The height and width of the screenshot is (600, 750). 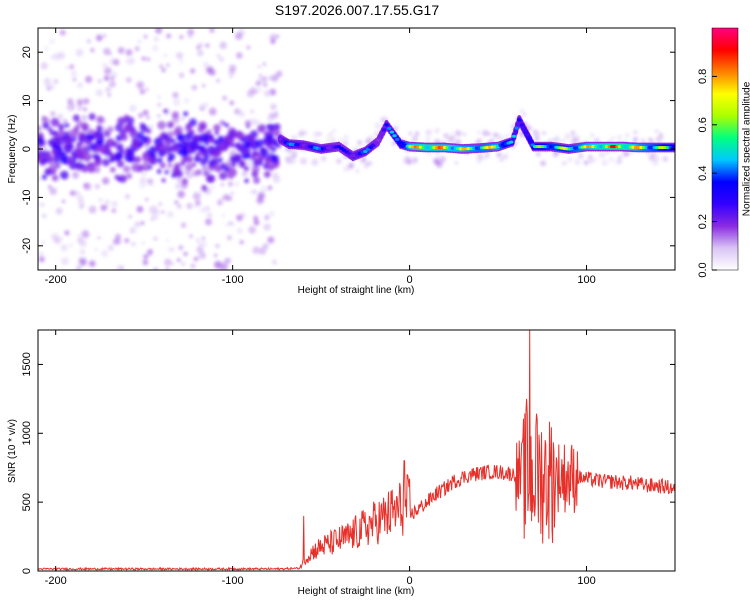 I want to click on spectrogram-y-label: Frequency (Hz), so click(x=12, y=149).